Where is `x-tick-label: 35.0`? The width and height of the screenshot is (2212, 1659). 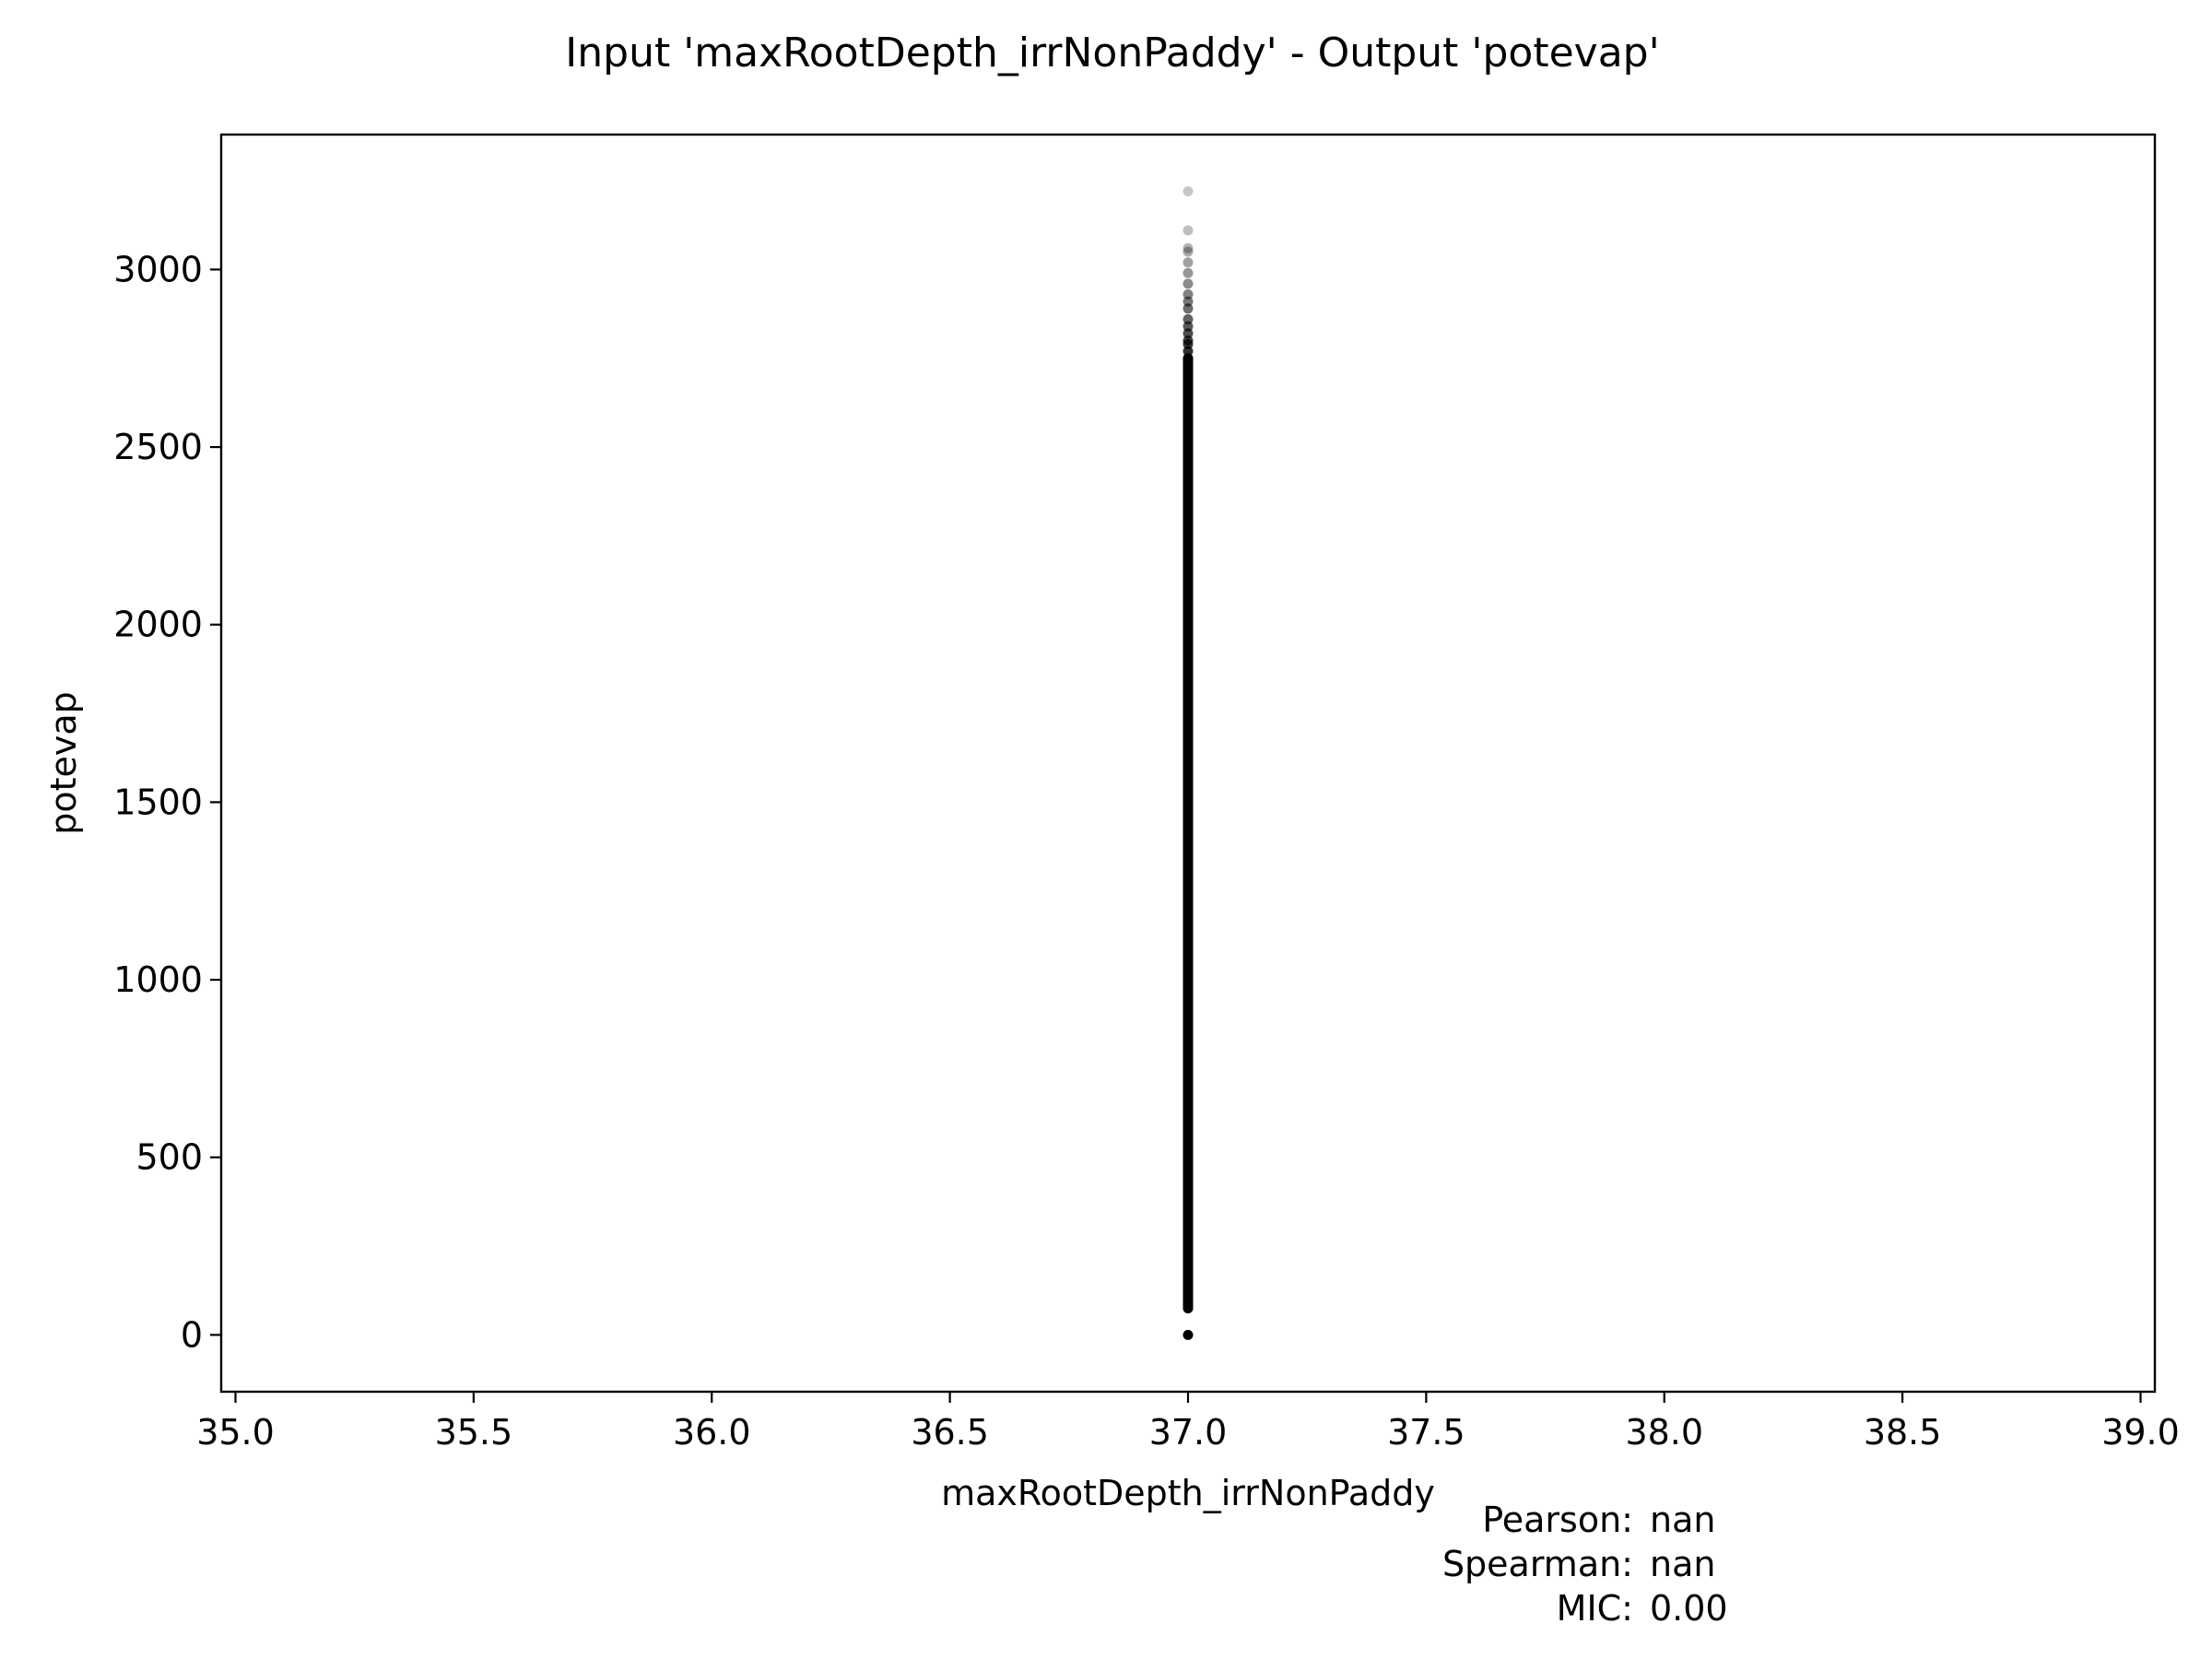 x-tick-label: 35.0 is located at coordinates (235, 1432).